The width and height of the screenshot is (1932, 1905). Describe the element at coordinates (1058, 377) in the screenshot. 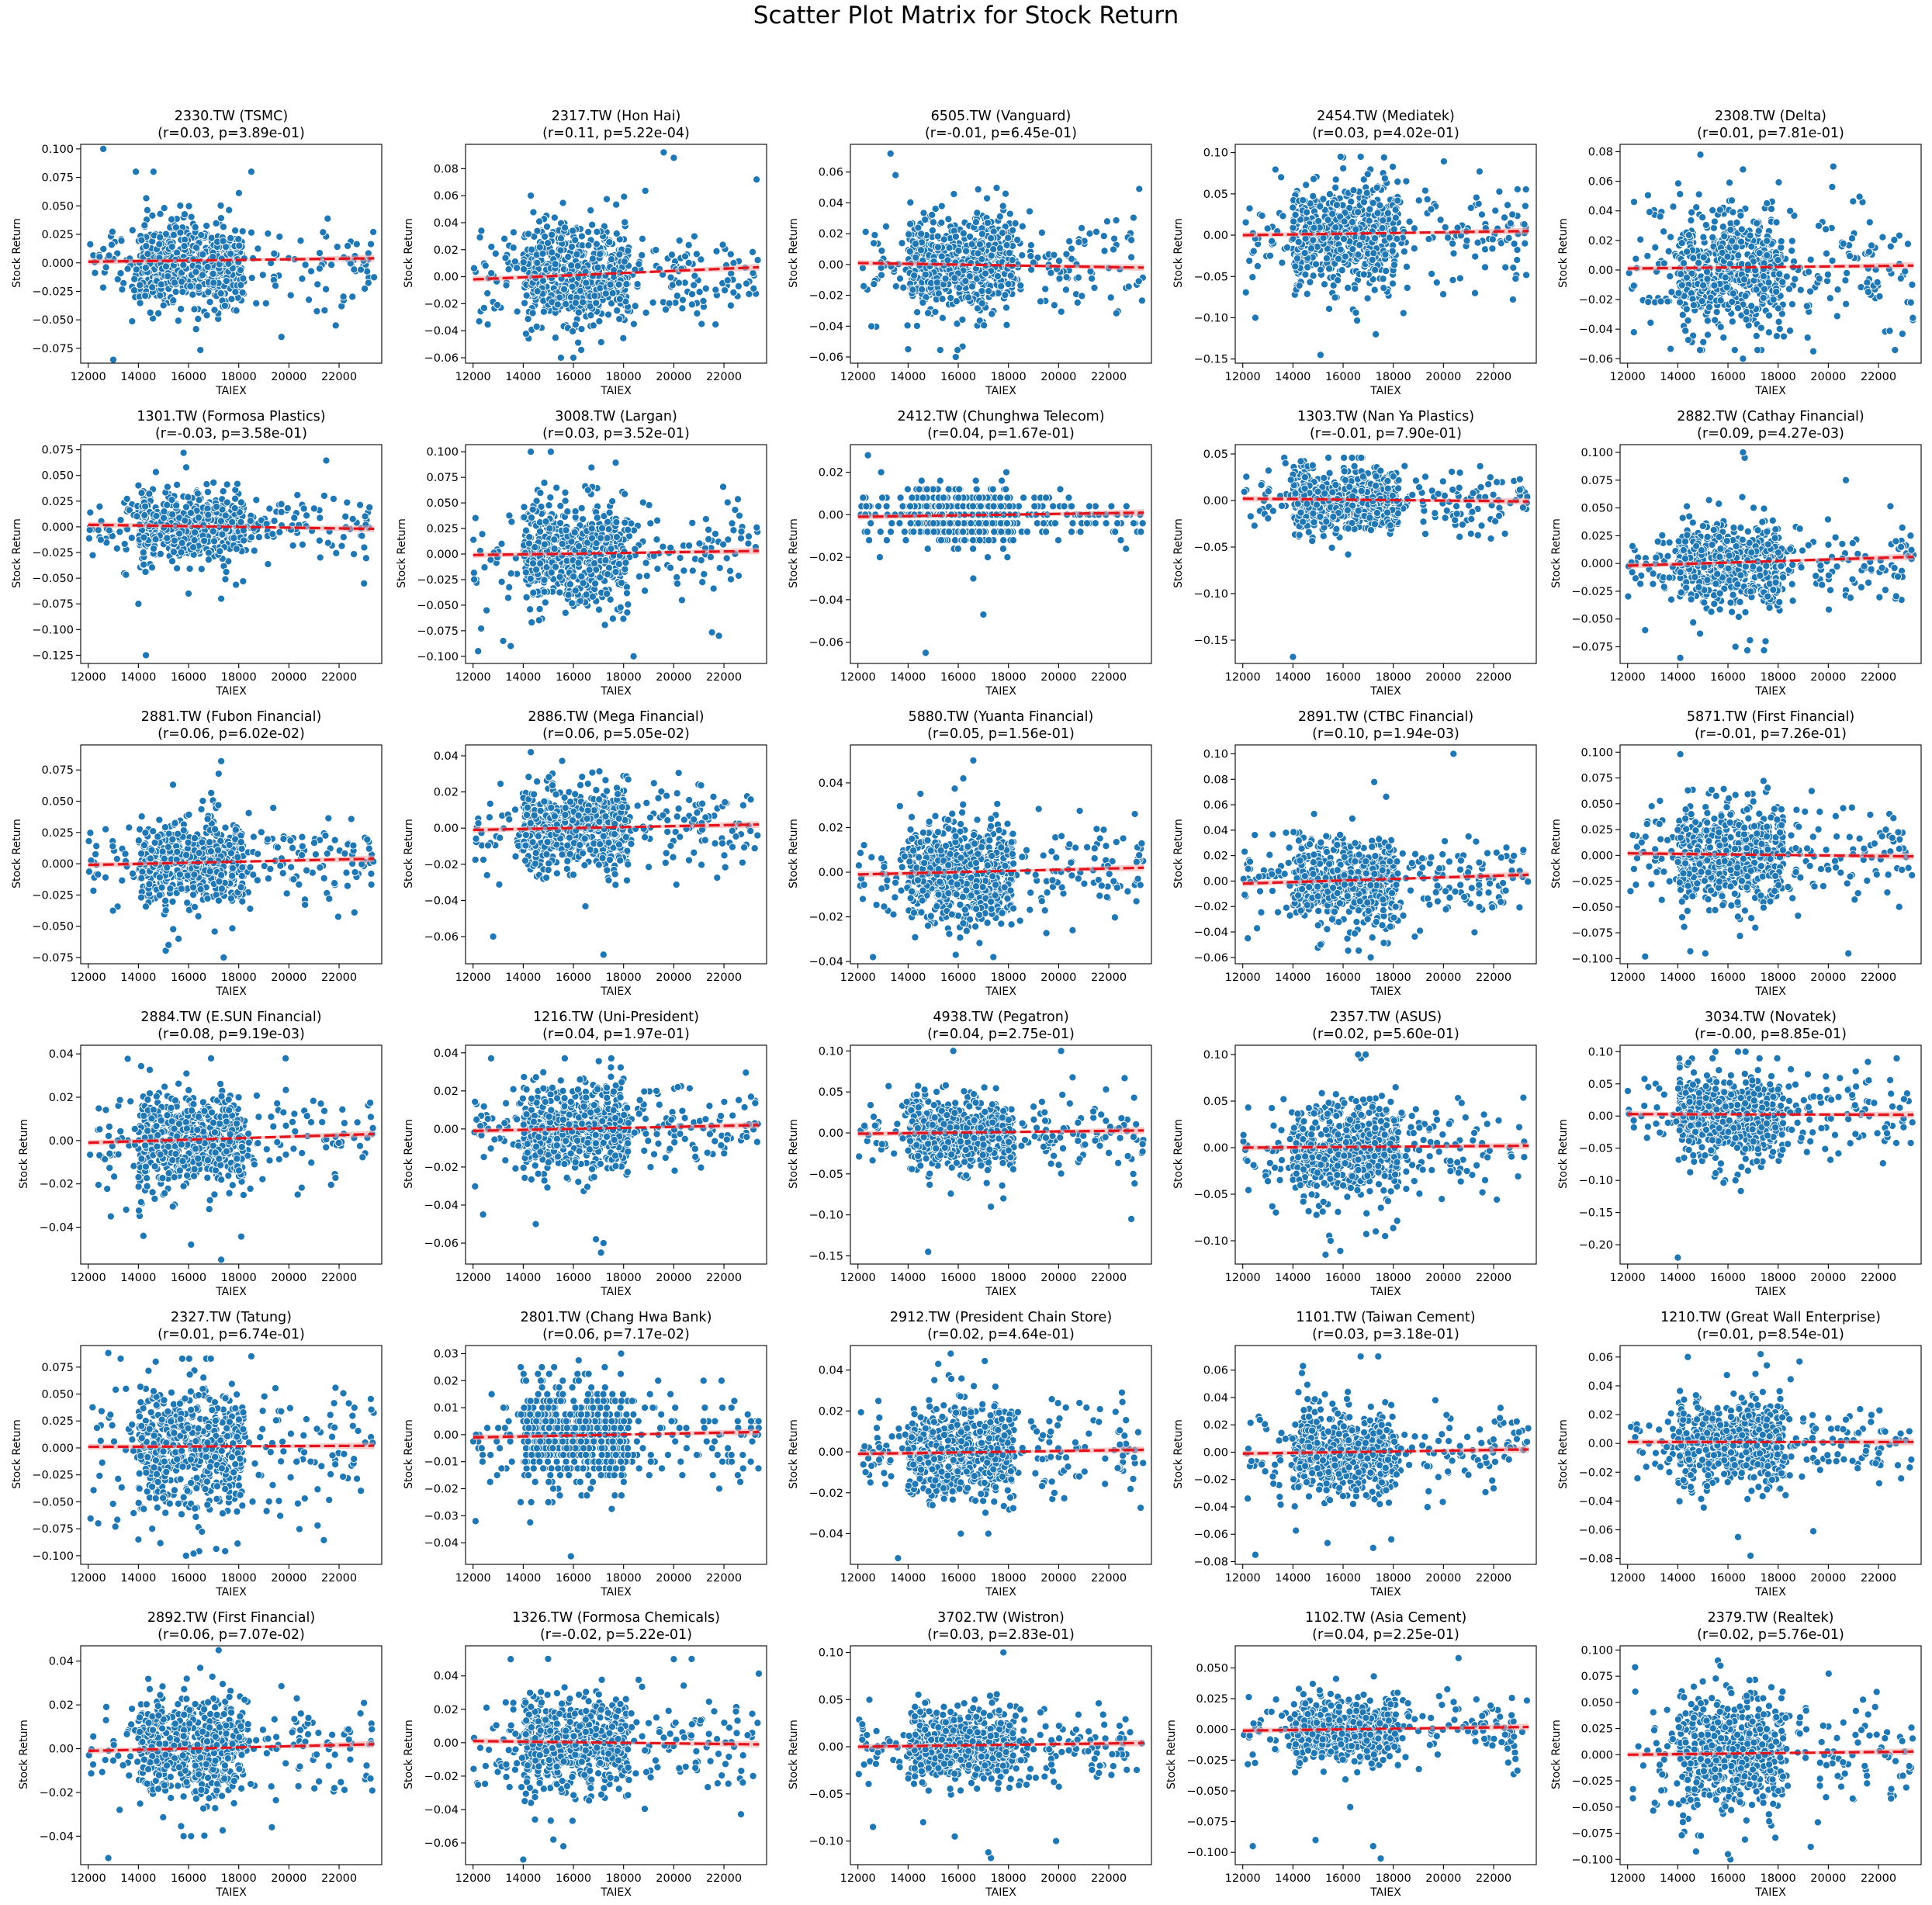

I see `x-tick-label: 20000` at that location.